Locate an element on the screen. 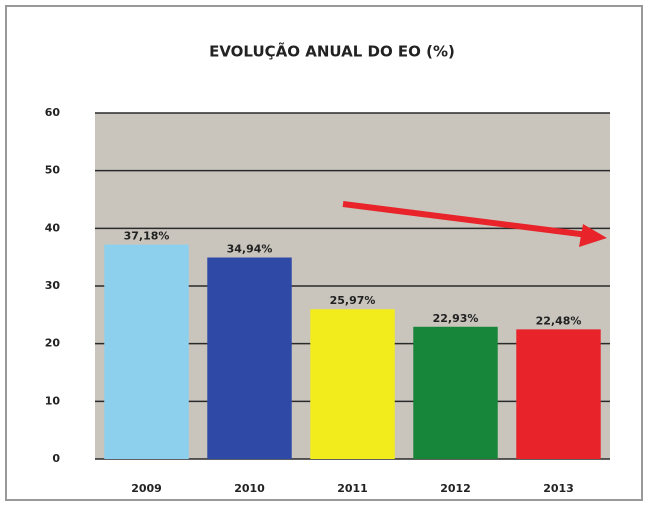 This screenshot has width=648, height=506. value-label: 34,94% is located at coordinates (250, 249).